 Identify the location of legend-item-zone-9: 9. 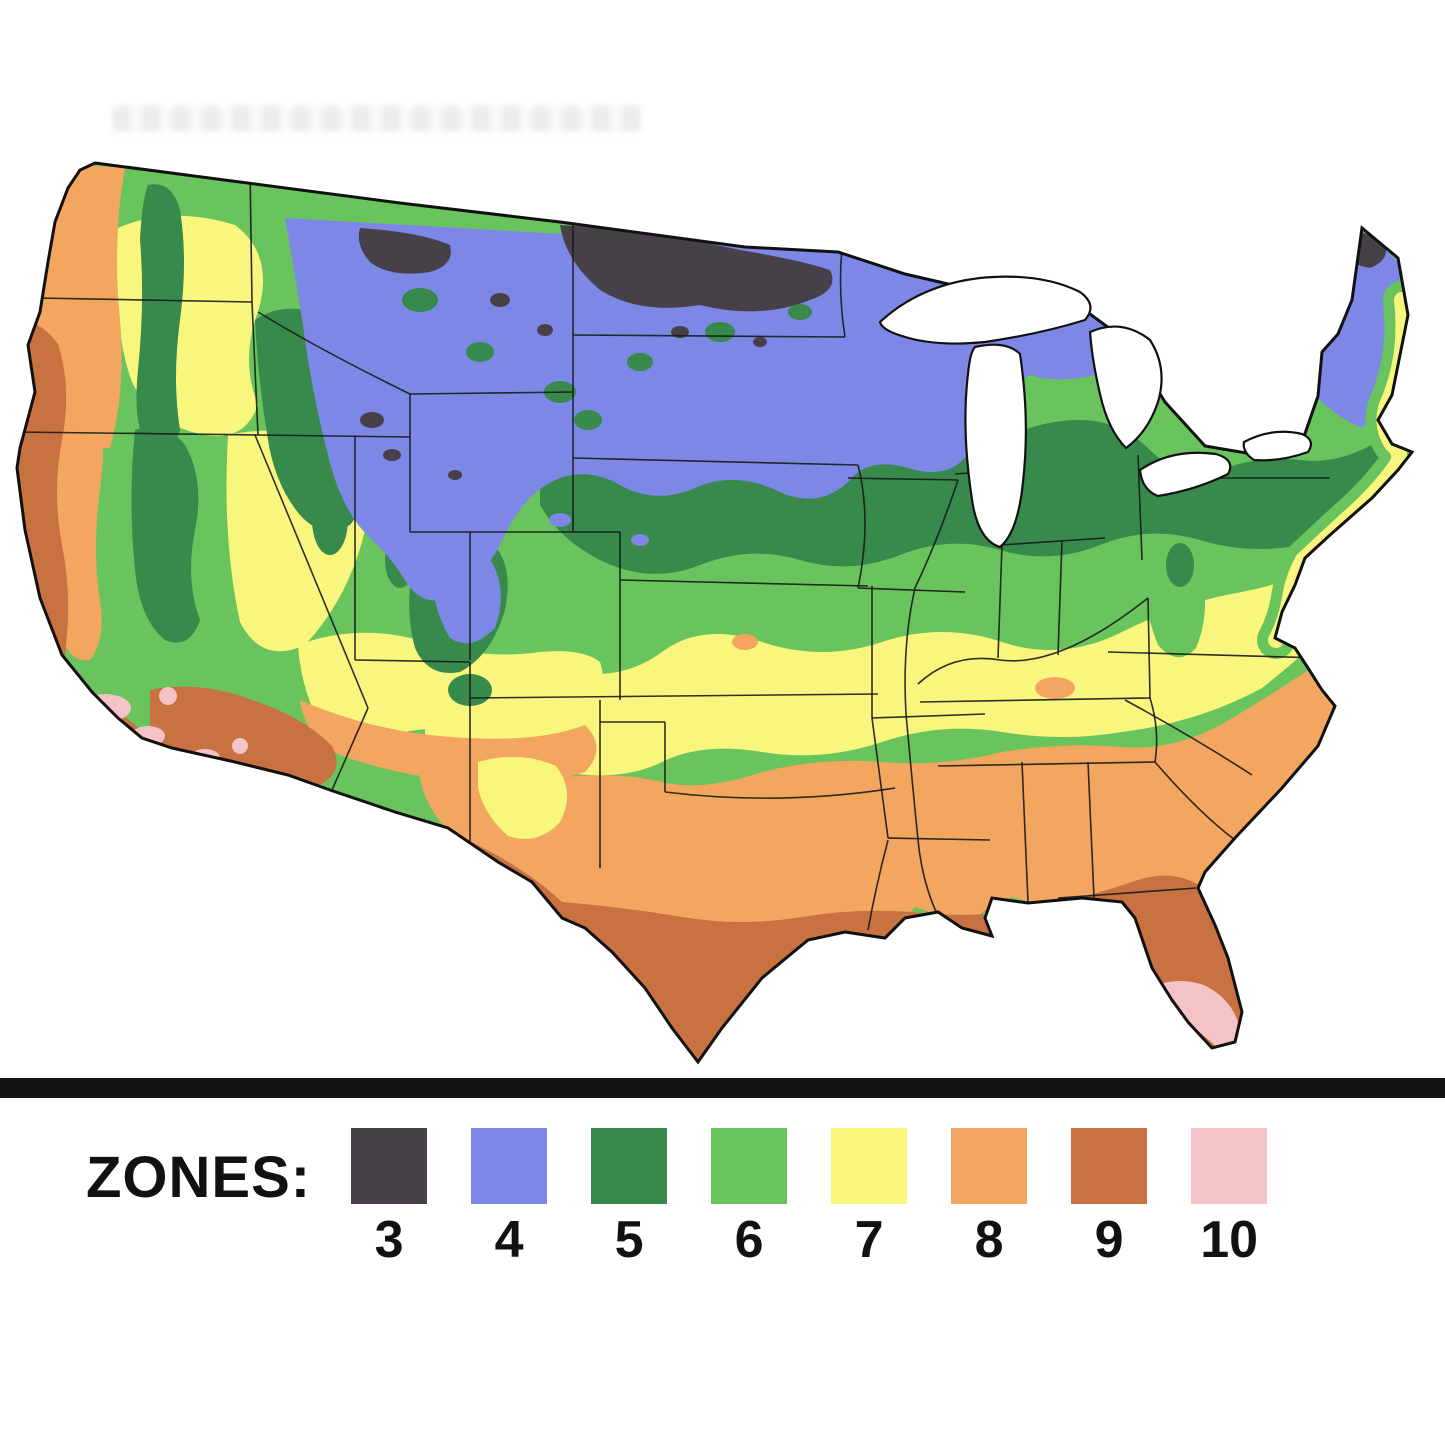
(1109, 1198).